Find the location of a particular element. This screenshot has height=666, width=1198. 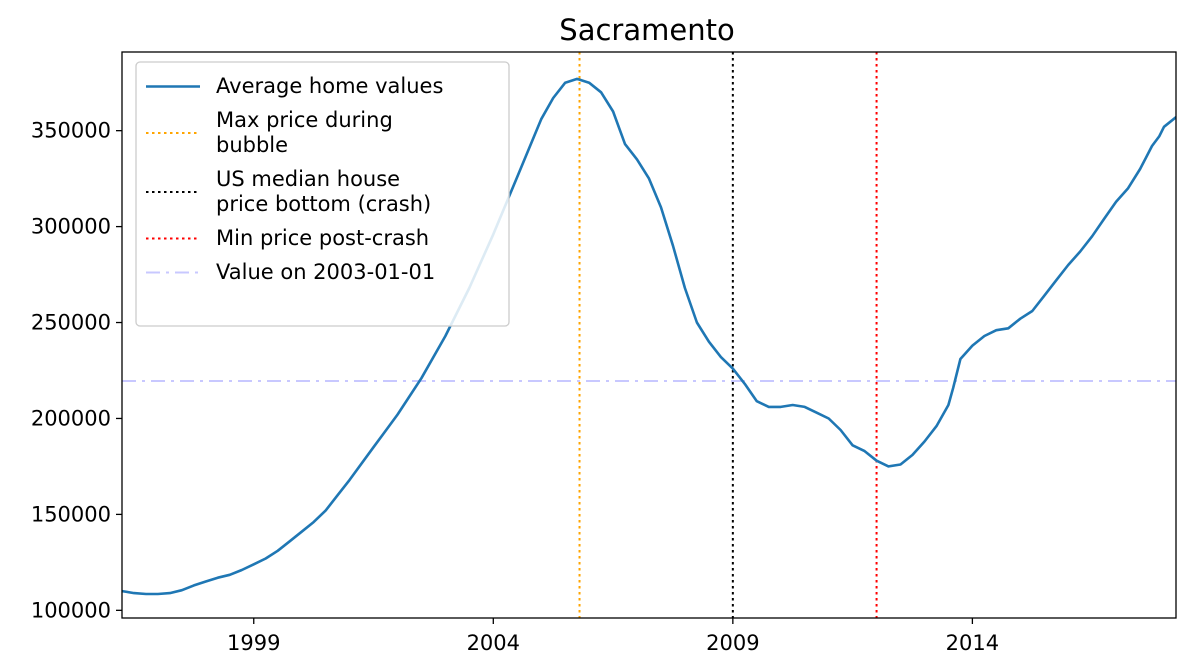

legend-label: Value on 2003-01-01 is located at coordinates (325, 272).